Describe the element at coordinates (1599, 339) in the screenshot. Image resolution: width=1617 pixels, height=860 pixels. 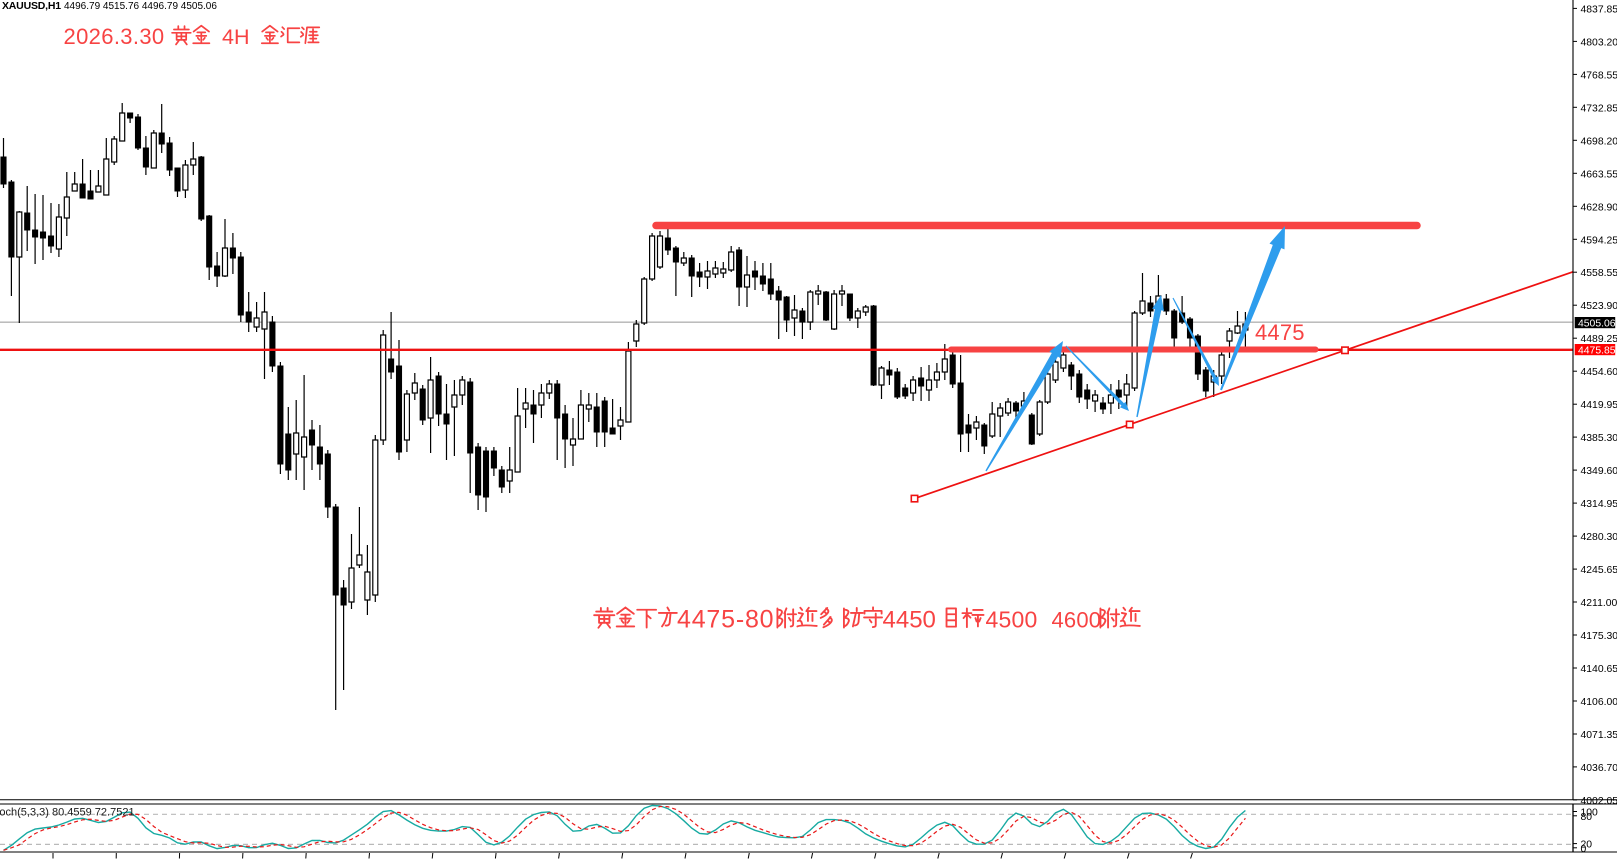
I see `svg-text: 4489.25` at that location.